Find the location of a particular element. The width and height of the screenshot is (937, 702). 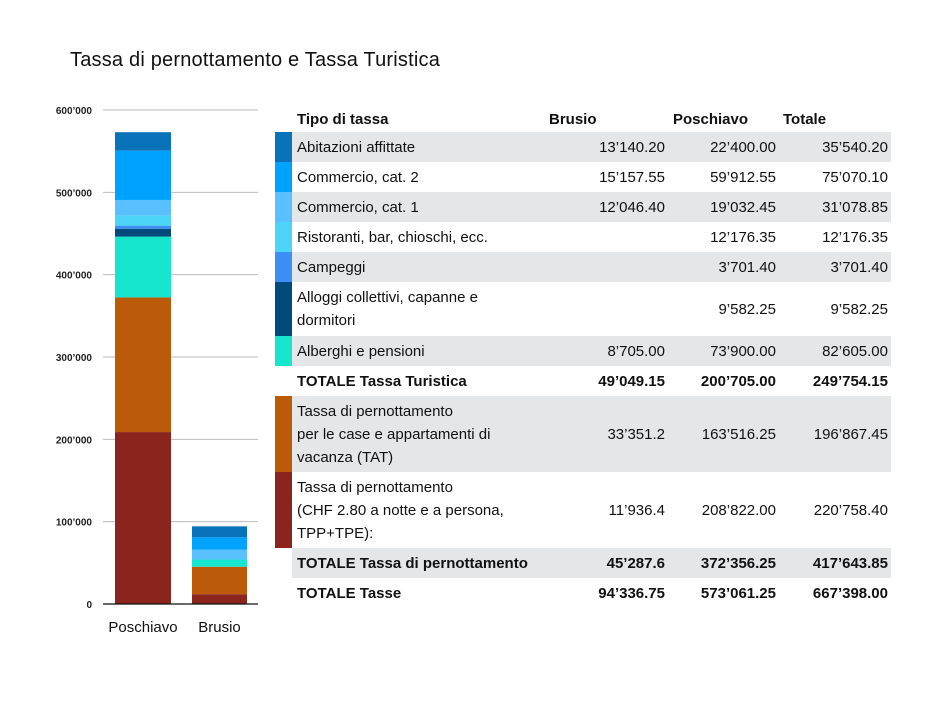

header-poschiavo: Poschiavo is located at coordinates (720, 119).